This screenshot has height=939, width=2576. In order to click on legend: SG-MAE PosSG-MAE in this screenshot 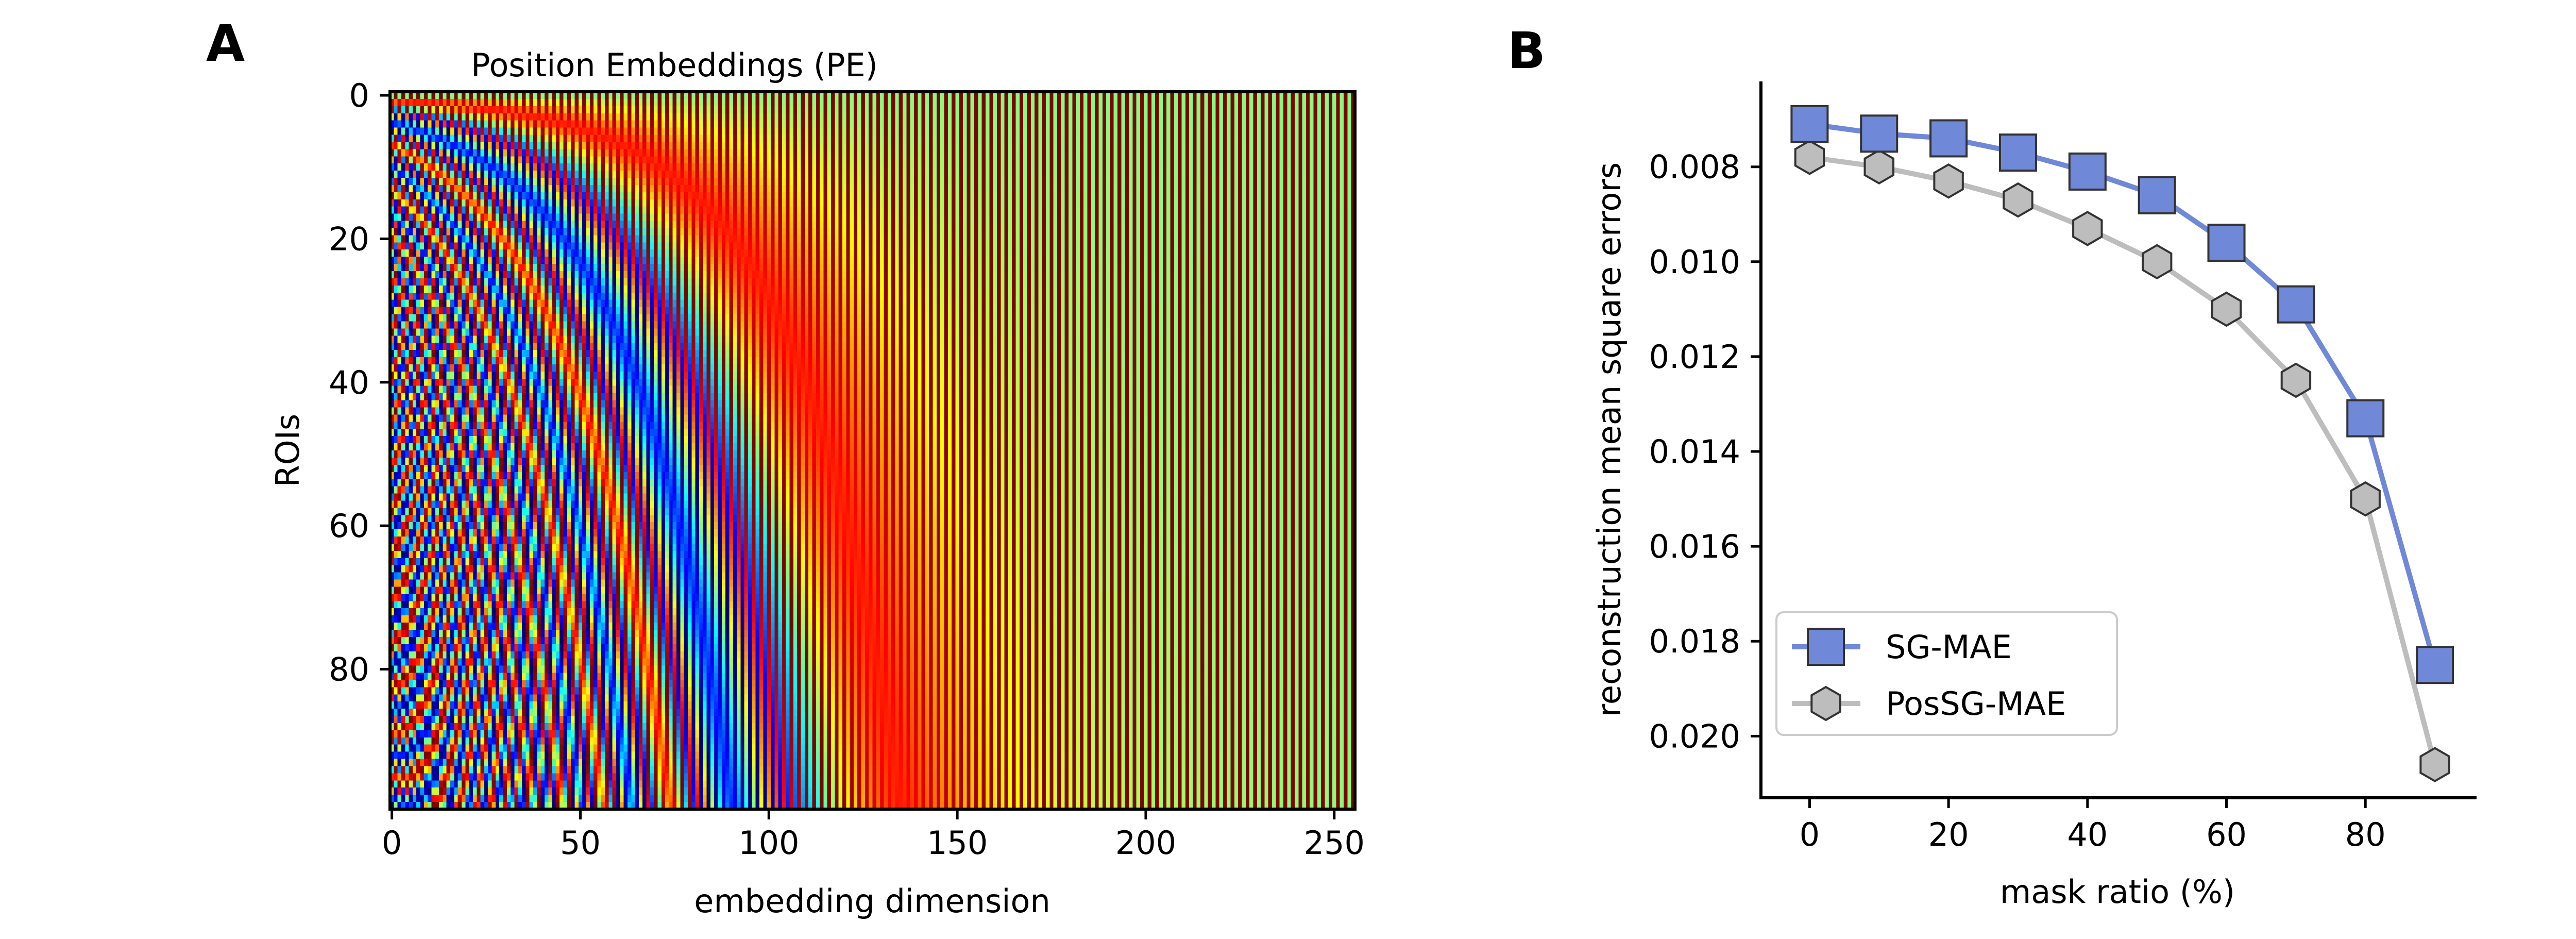, I will do `click(1946, 673)`.